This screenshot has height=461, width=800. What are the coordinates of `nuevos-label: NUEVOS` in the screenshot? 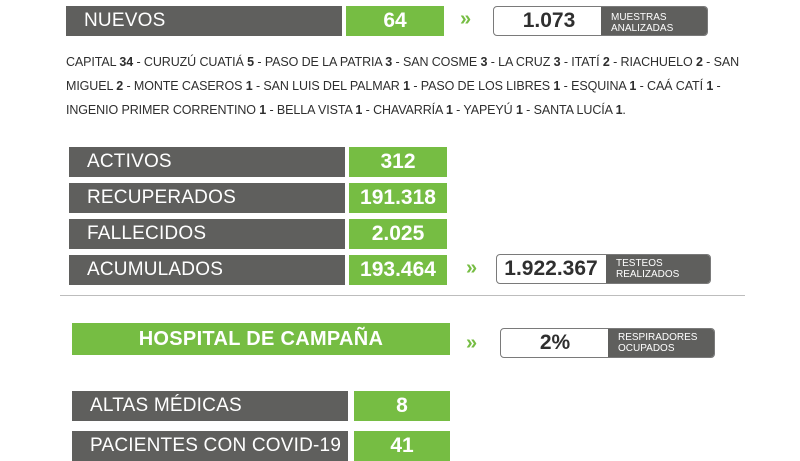 It's located at (204, 21).